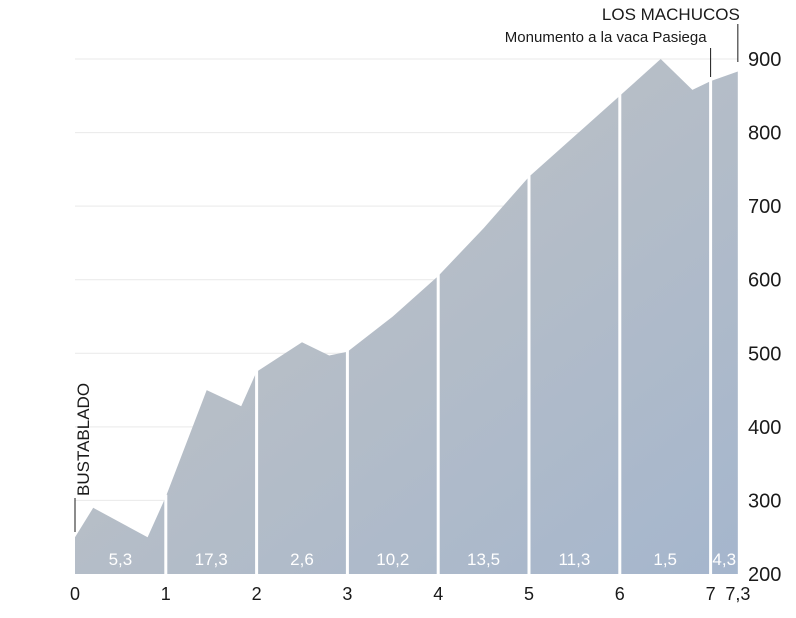  Describe the element at coordinates (347, 594) in the screenshot. I see `x-tick-label: 3` at that location.